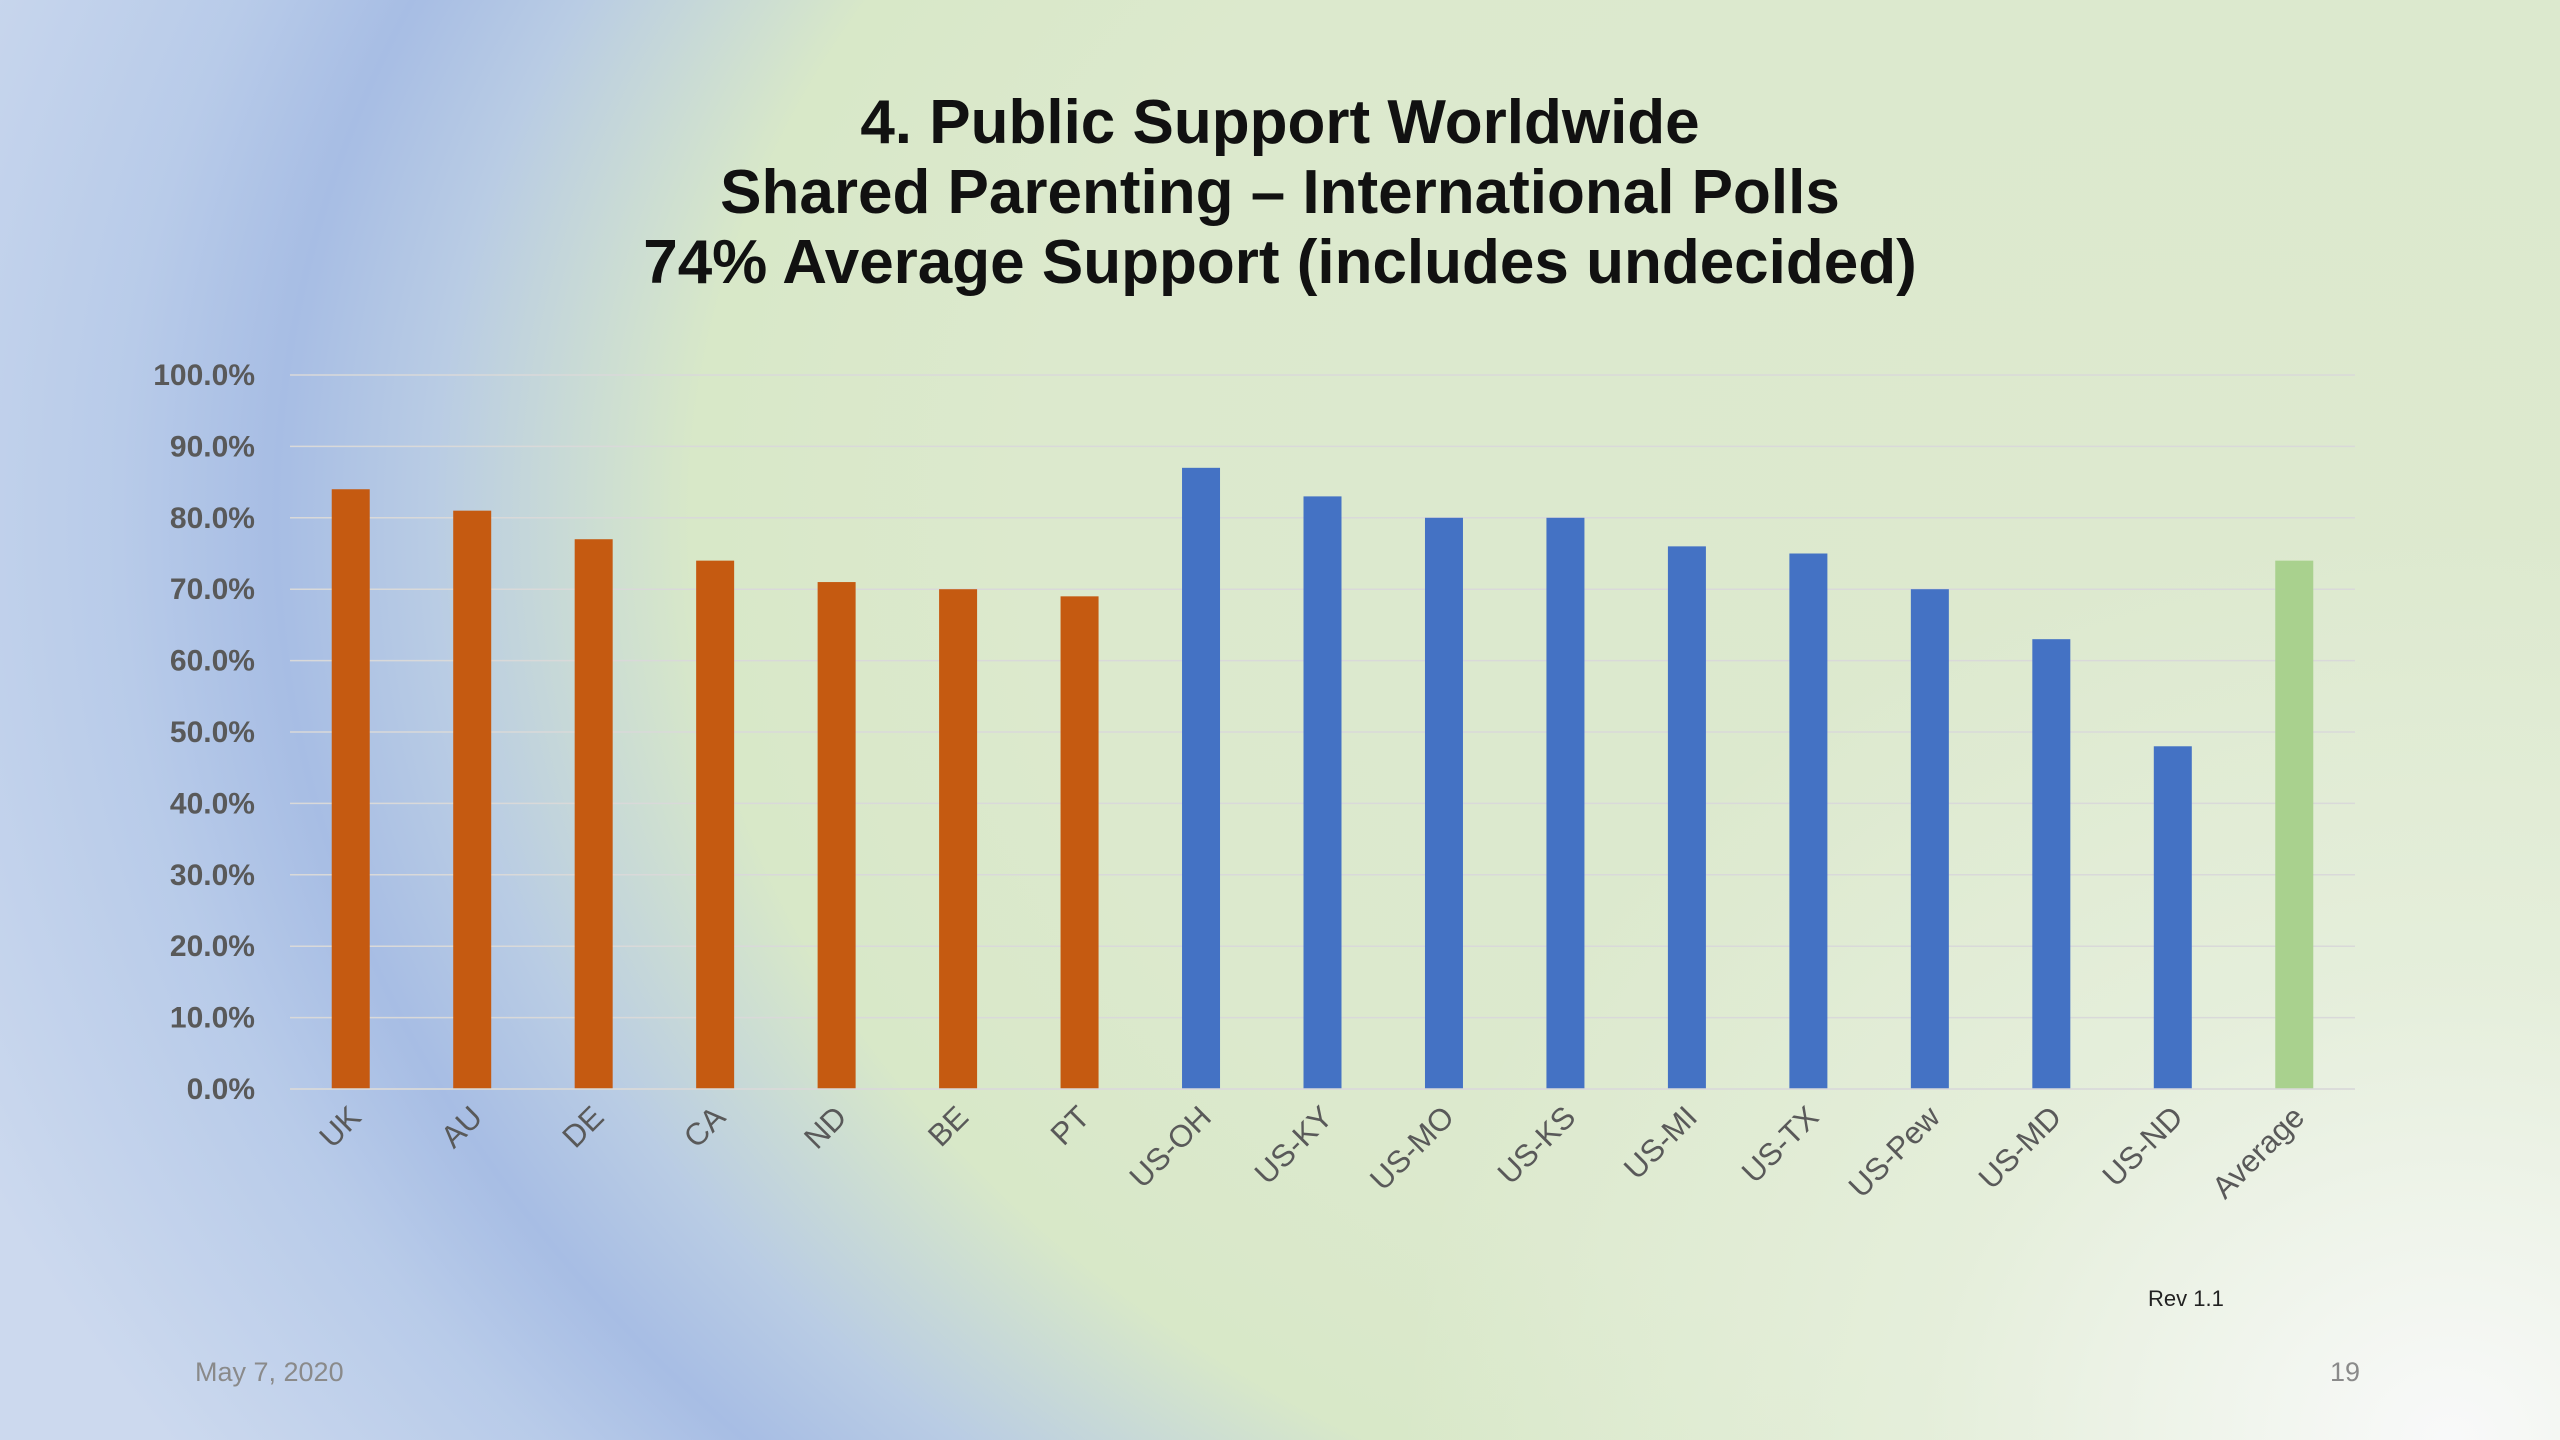  I want to click on bar-us-mo, so click(1443, 803).